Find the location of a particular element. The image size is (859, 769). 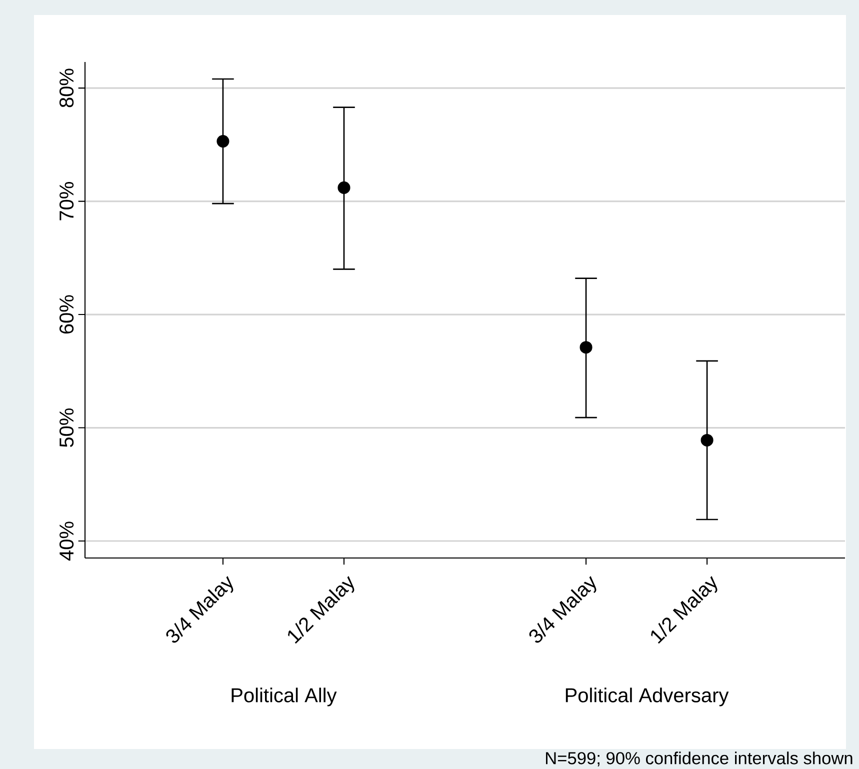

y-tick-label: 80% is located at coordinates (66, 88).